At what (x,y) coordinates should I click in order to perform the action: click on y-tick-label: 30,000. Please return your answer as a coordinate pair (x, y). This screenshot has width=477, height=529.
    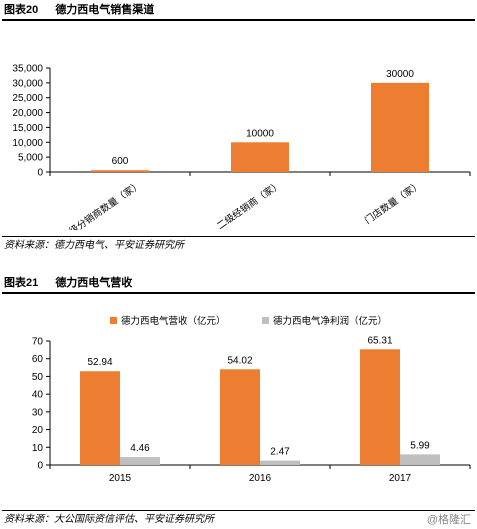
    Looking at the image, I should click on (27, 83).